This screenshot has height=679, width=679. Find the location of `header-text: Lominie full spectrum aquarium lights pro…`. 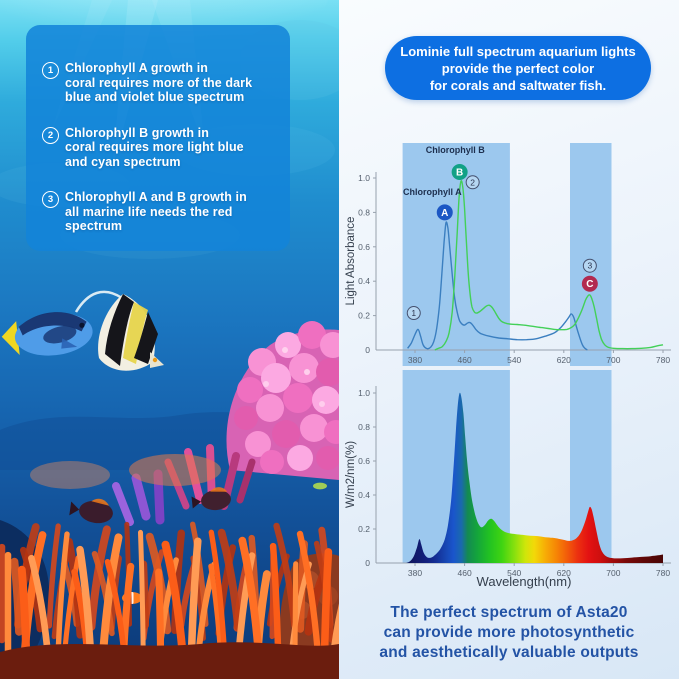

header-text: Lominie full spectrum aquarium lights pro… is located at coordinates (518, 68).